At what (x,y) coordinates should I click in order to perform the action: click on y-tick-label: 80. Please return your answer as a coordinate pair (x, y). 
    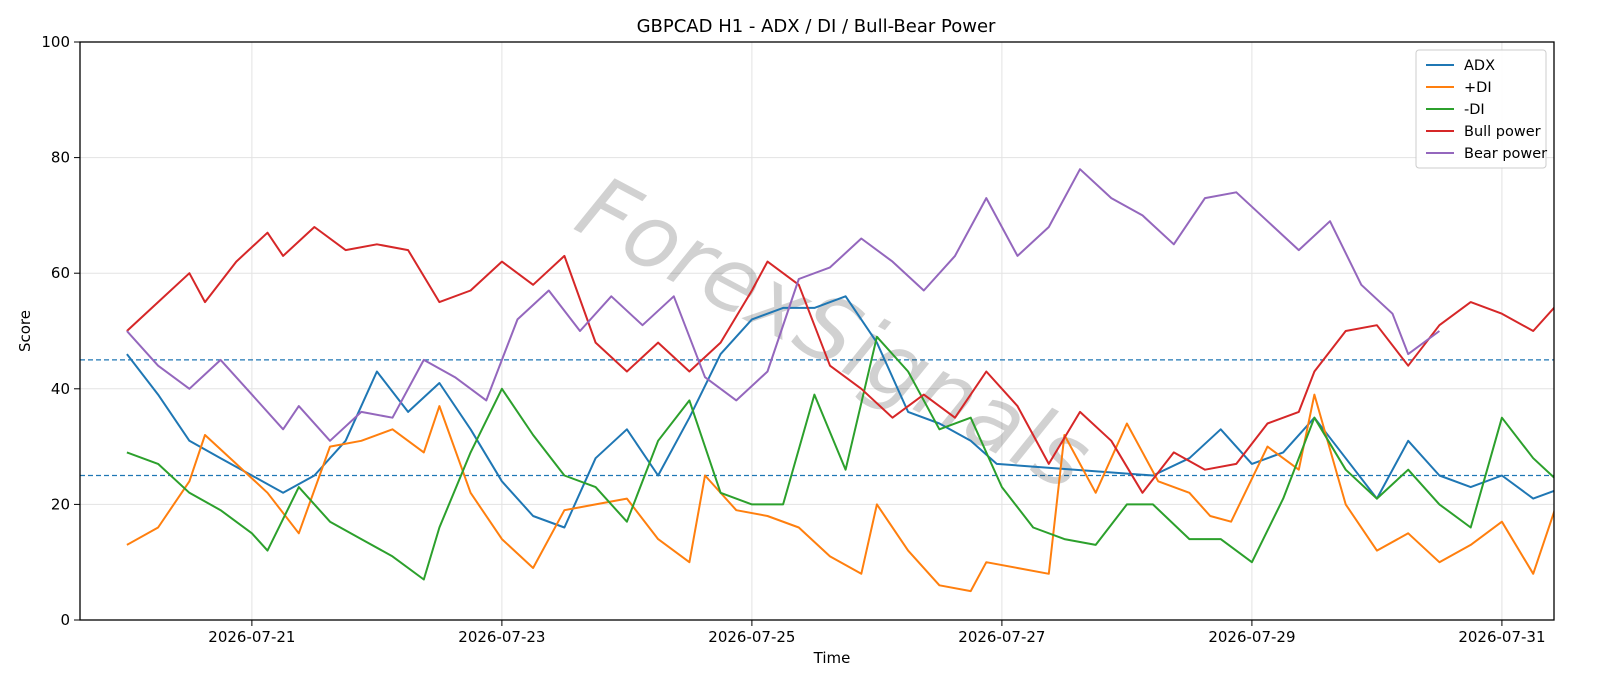
    Looking at the image, I should click on (60, 158).